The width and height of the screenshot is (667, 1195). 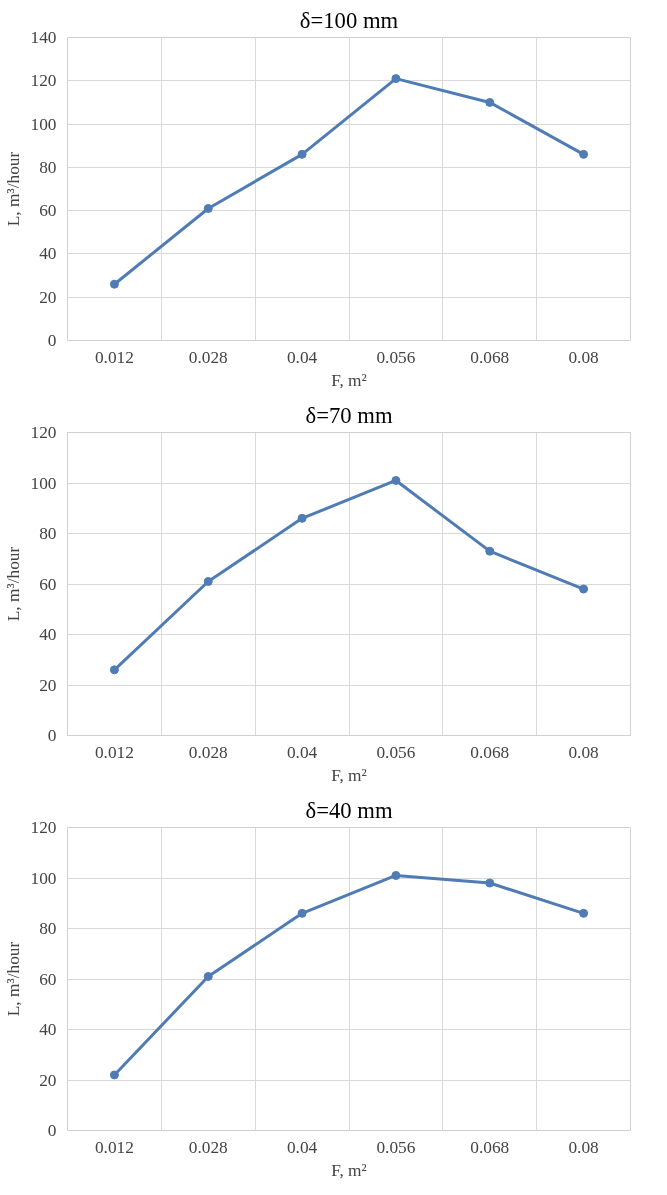 What do you see at coordinates (349, 810) in the screenshot?
I see `chart-title: δ=40 mm` at bounding box center [349, 810].